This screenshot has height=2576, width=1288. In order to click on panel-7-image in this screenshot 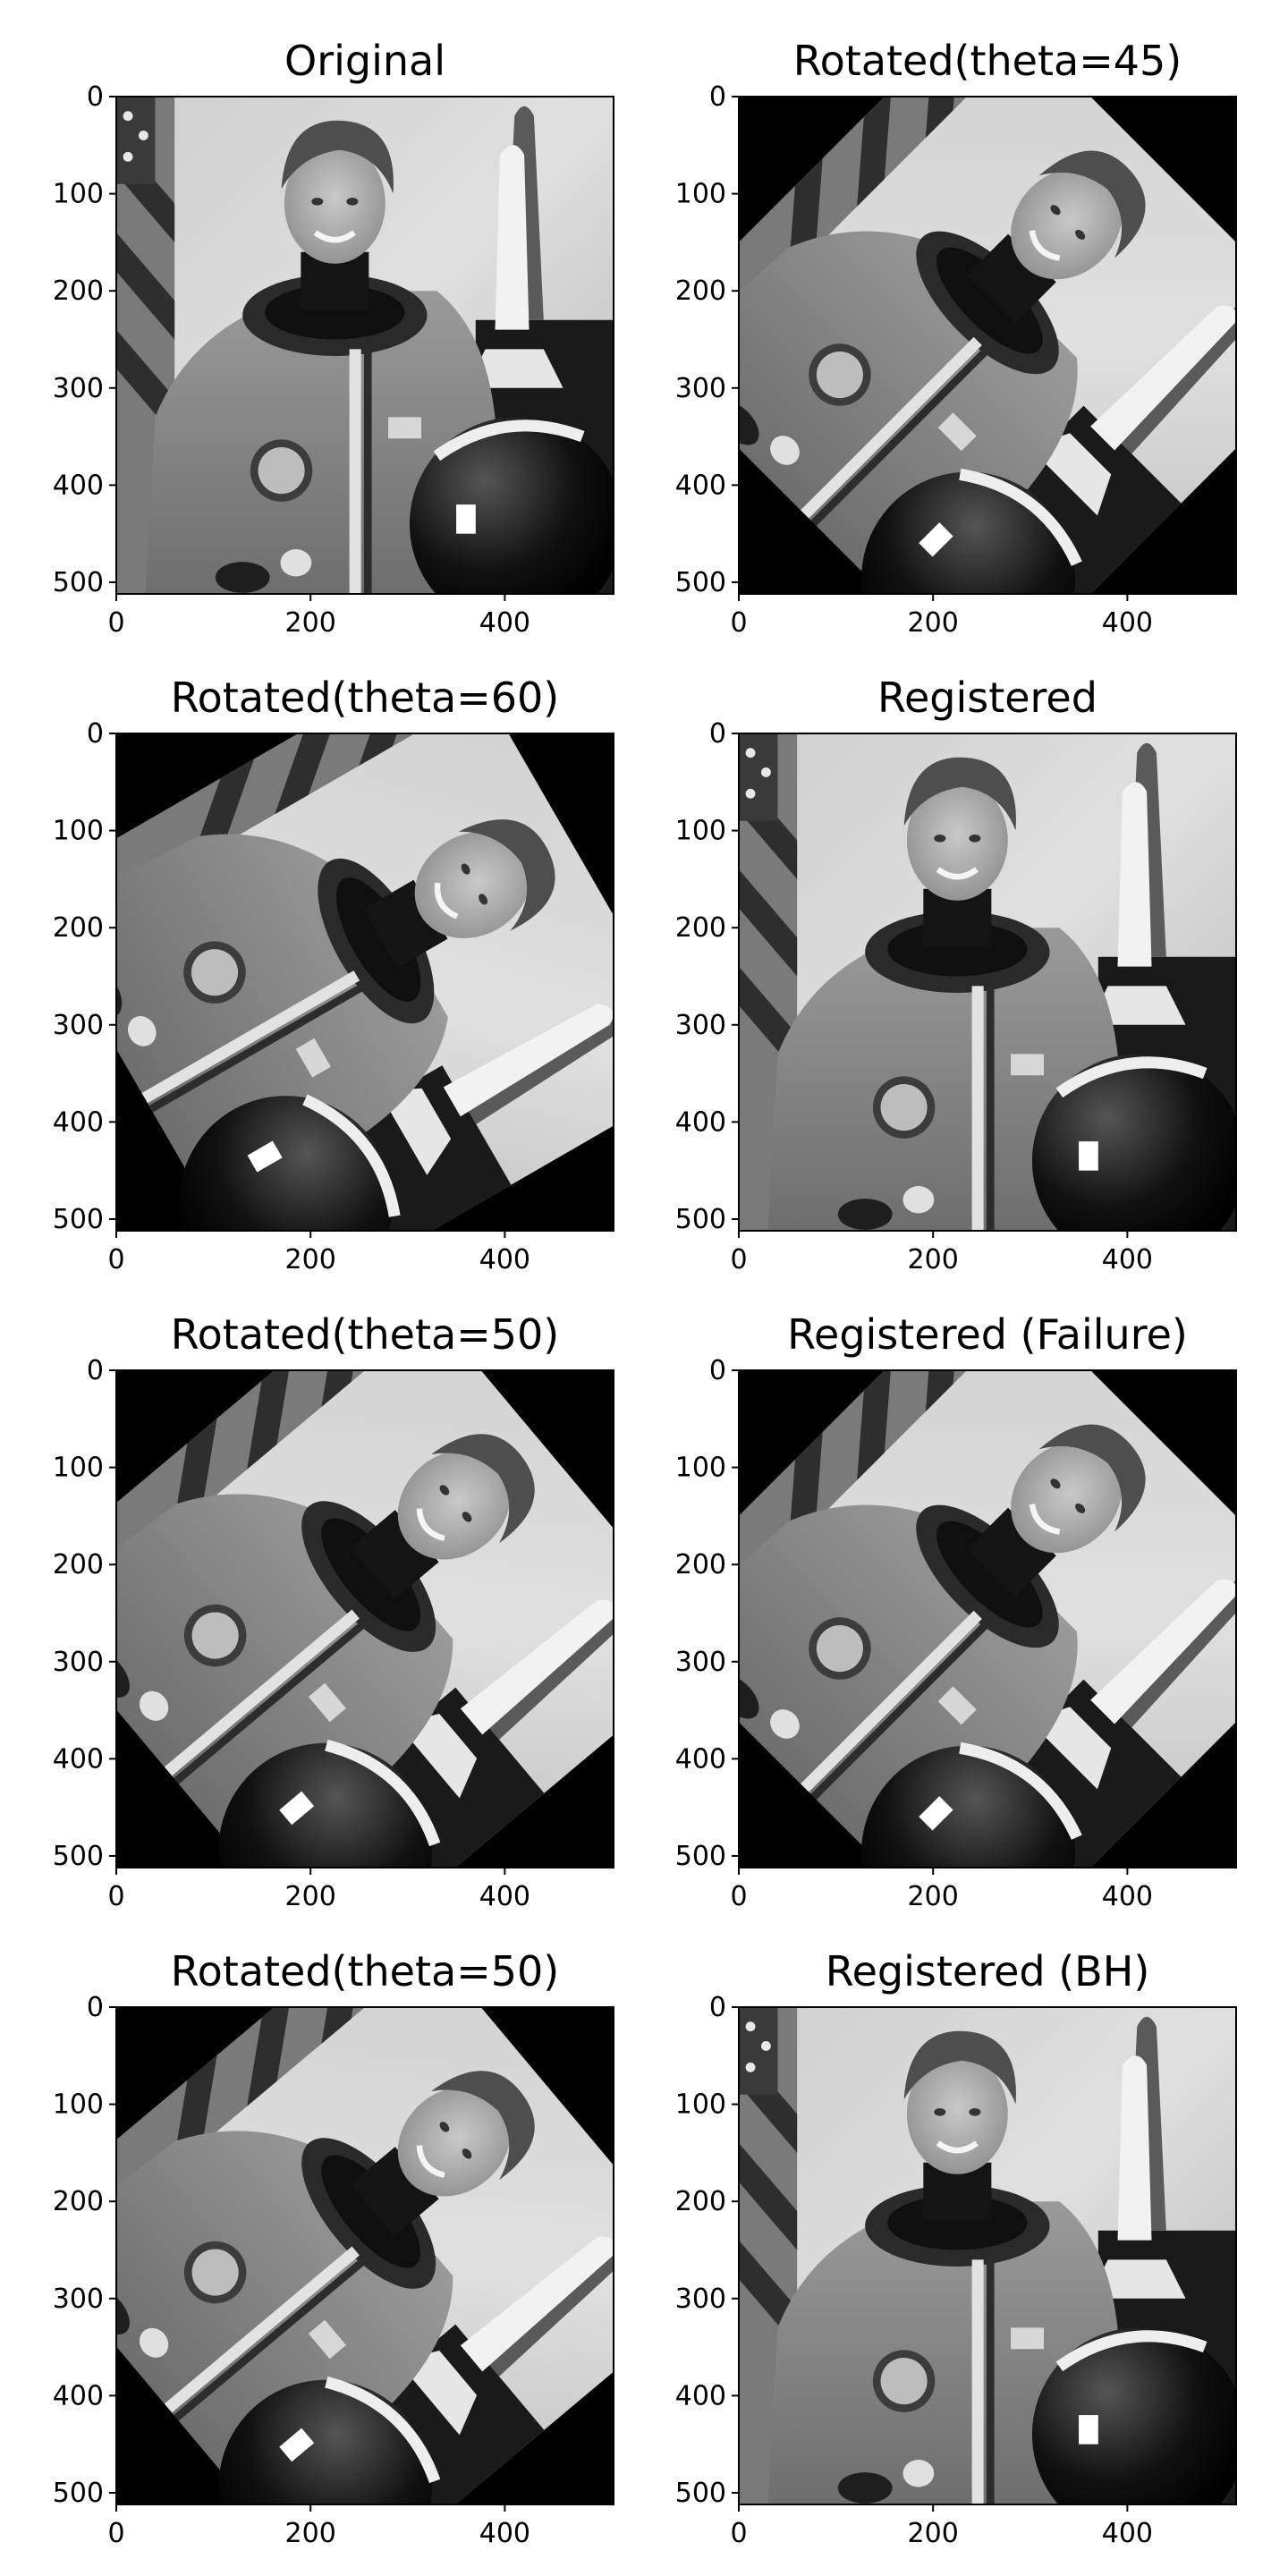, I will do `click(365, 2255)`.